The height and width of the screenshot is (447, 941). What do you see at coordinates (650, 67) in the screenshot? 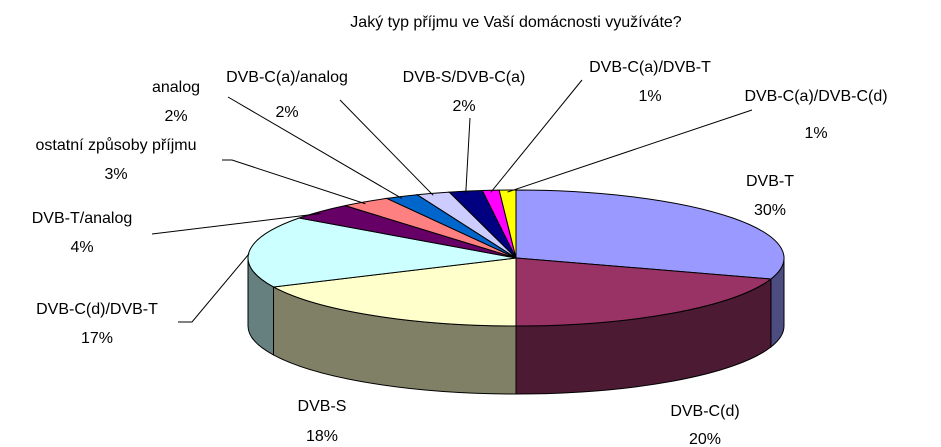
I see `slice-label: DVB-C(a)/DVB-T` at bounding box center [650, 67].